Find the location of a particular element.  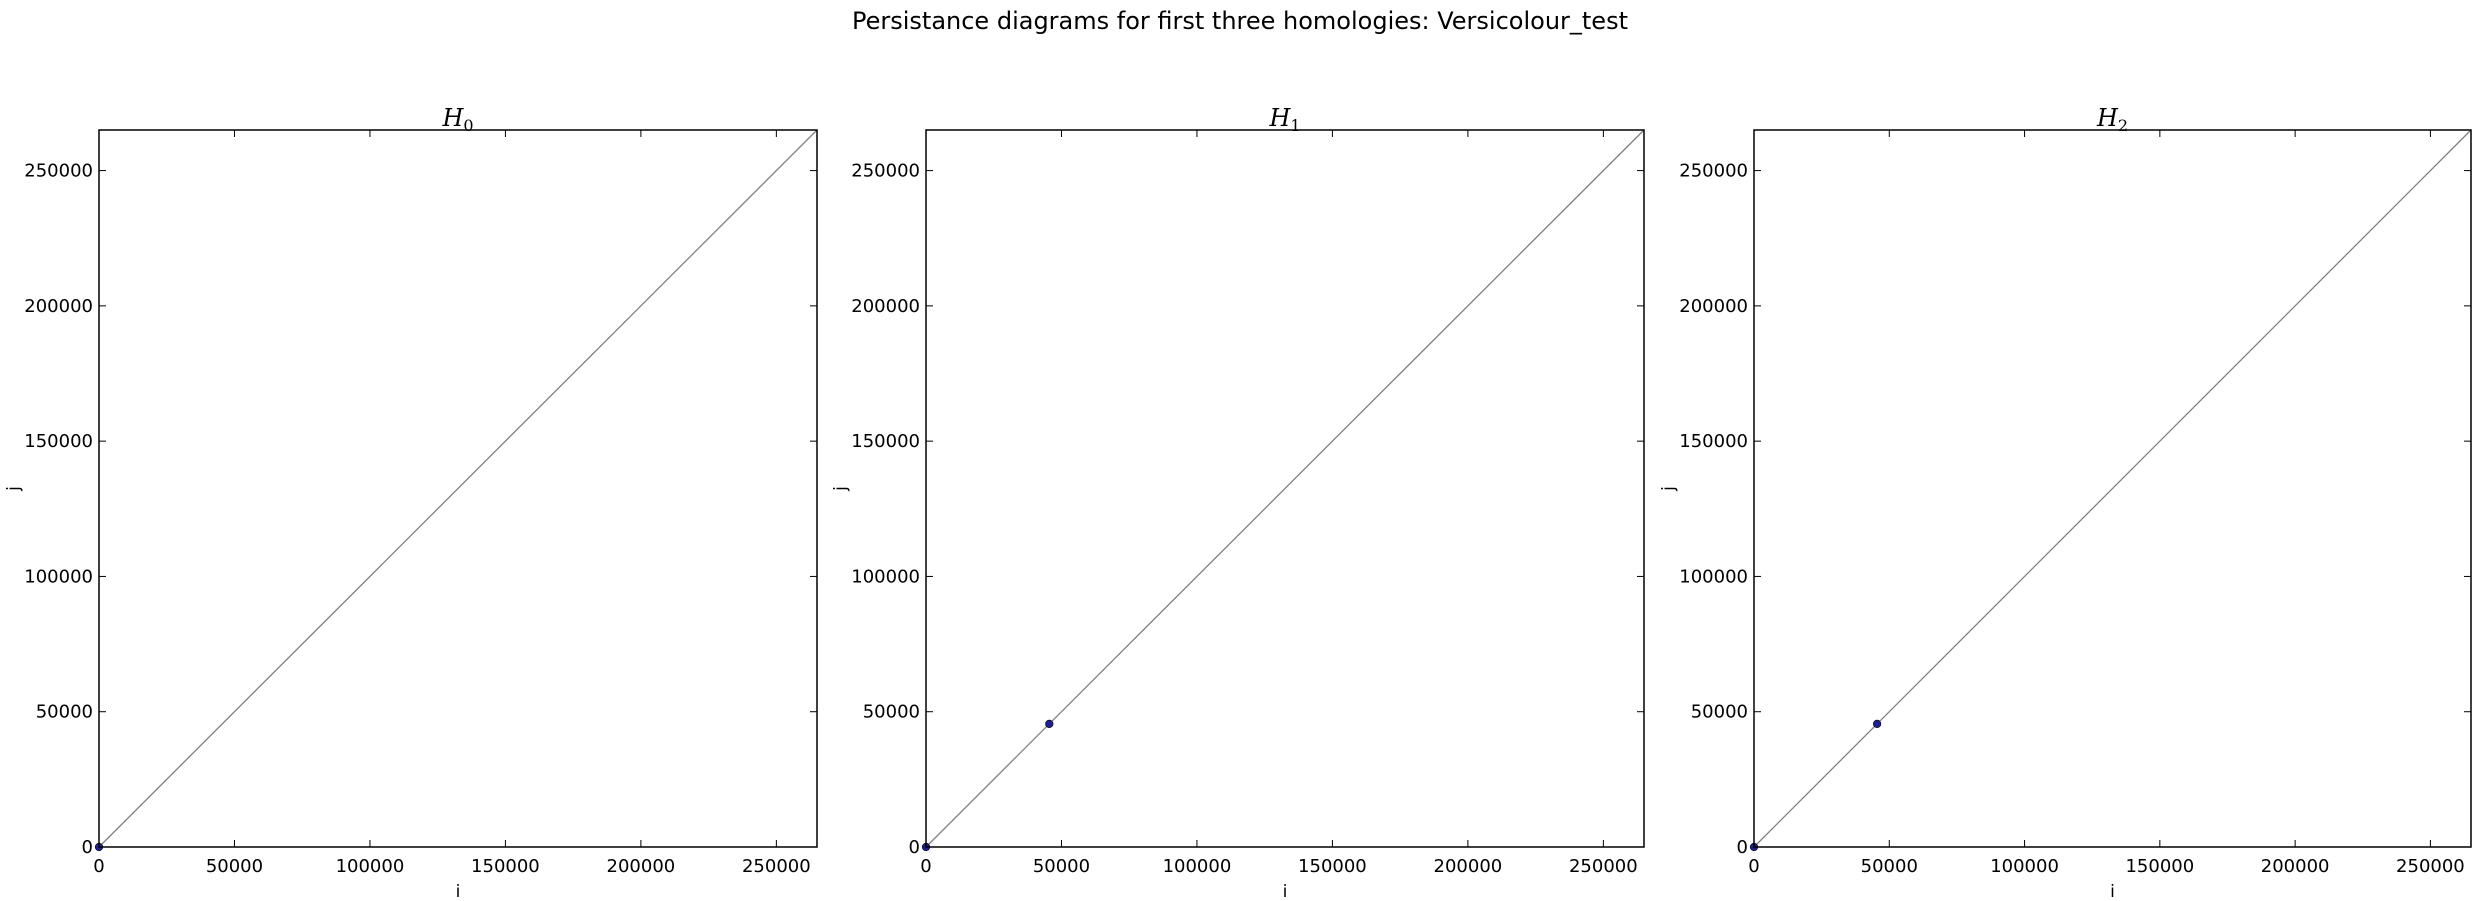

panel-title-subscript: 1 is located at coordinates (1295, 125).